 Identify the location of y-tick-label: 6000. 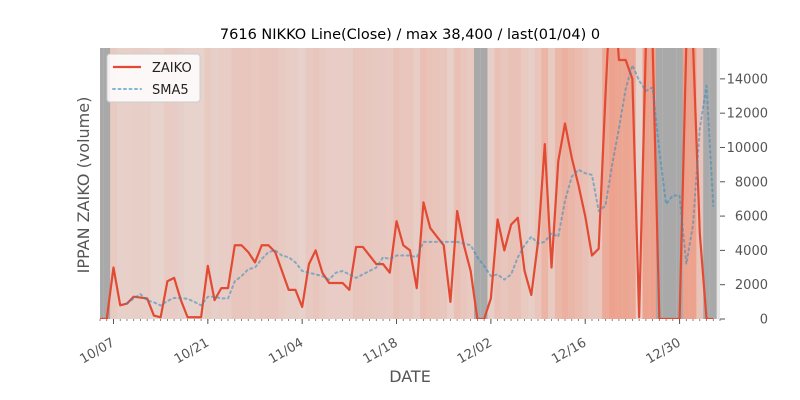
(751, 217).